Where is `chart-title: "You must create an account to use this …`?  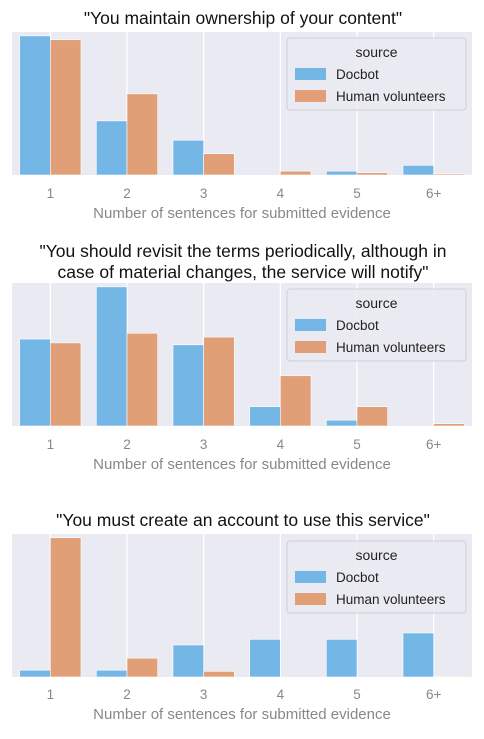
chart-title: "You must create an account to use this … is located at coordinates (243, 520).